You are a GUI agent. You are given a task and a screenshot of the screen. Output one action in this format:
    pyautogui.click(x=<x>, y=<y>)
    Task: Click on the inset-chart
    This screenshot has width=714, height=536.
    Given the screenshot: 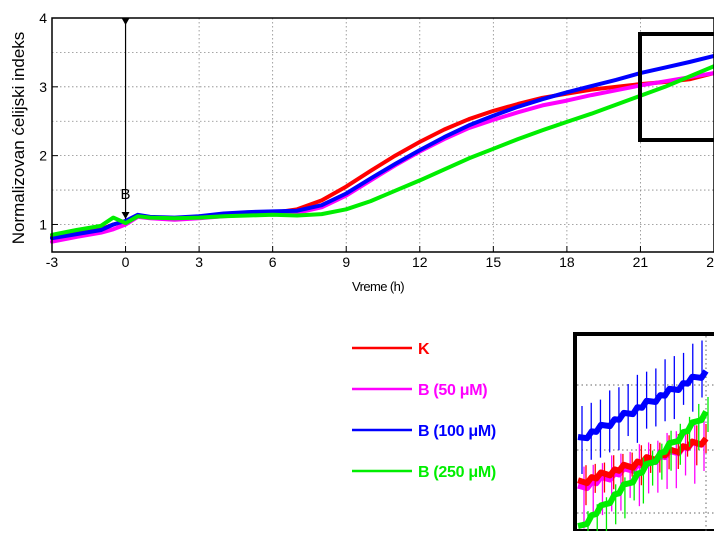 What is the action you would take?
    pyautogui.click(x=643, y=434)
    